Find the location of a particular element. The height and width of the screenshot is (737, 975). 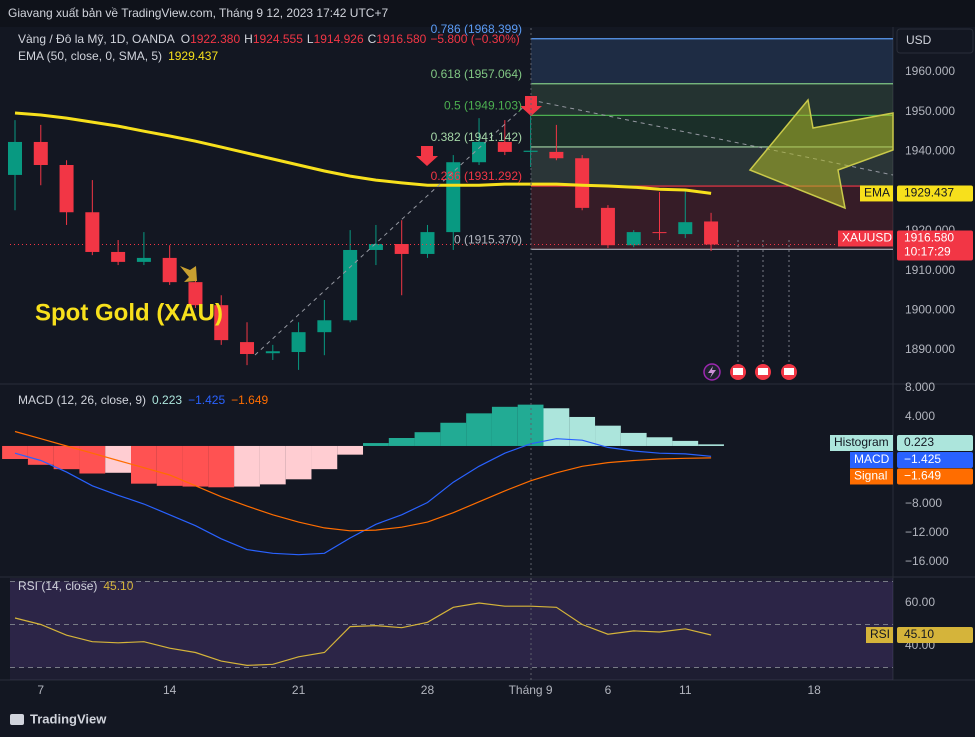

rsi-name-box is located at coordinates (879, 635).